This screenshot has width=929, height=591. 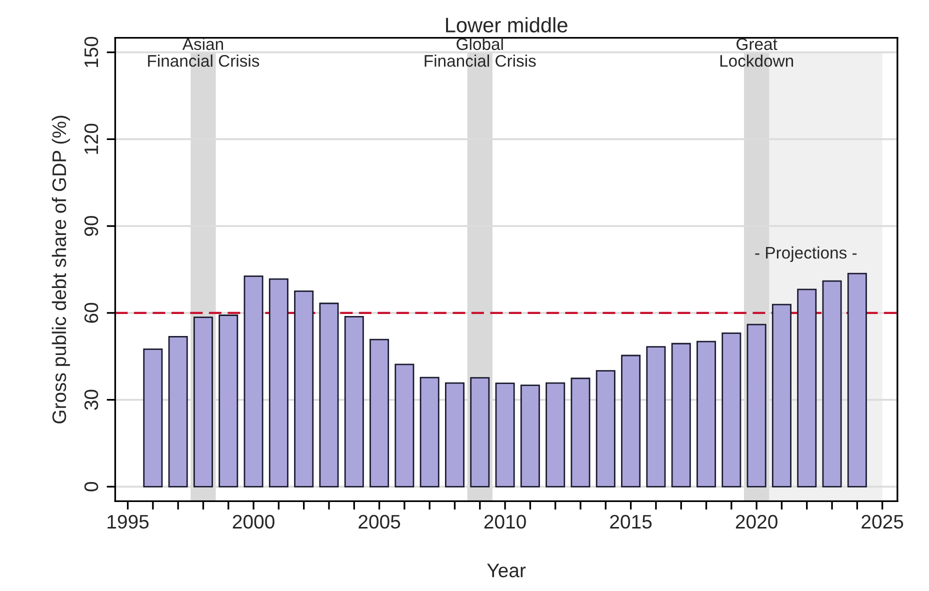 What do you see at coordinates (505, 521) in the screenshot?
I see `x-tick-label: 2010` at bounding box center [505, 521].